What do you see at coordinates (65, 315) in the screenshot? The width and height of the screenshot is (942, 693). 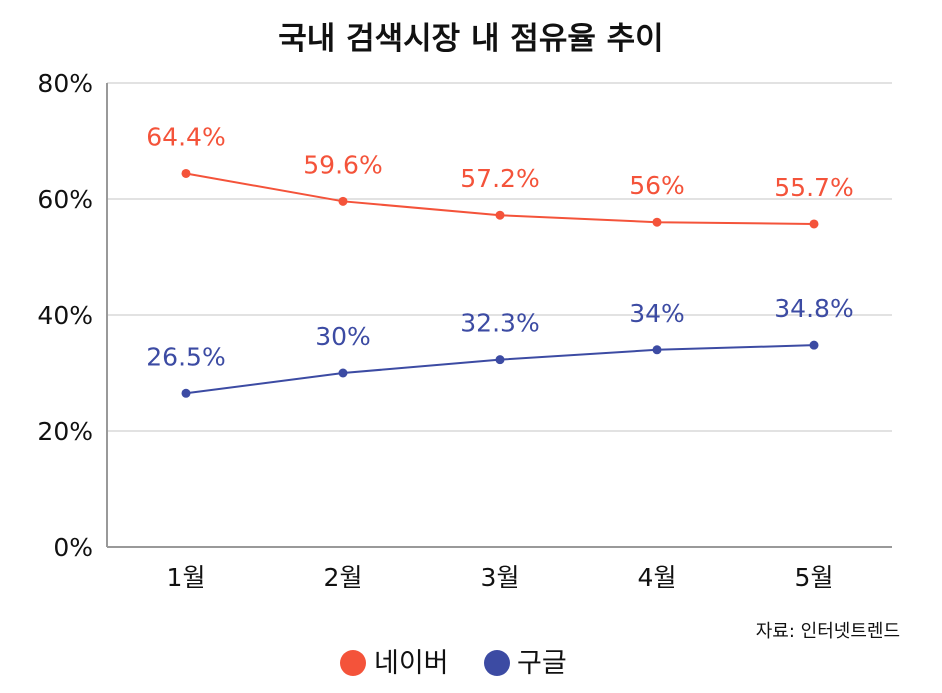 I see `y-tick-label: 40%` at bounding box center [65, 315].